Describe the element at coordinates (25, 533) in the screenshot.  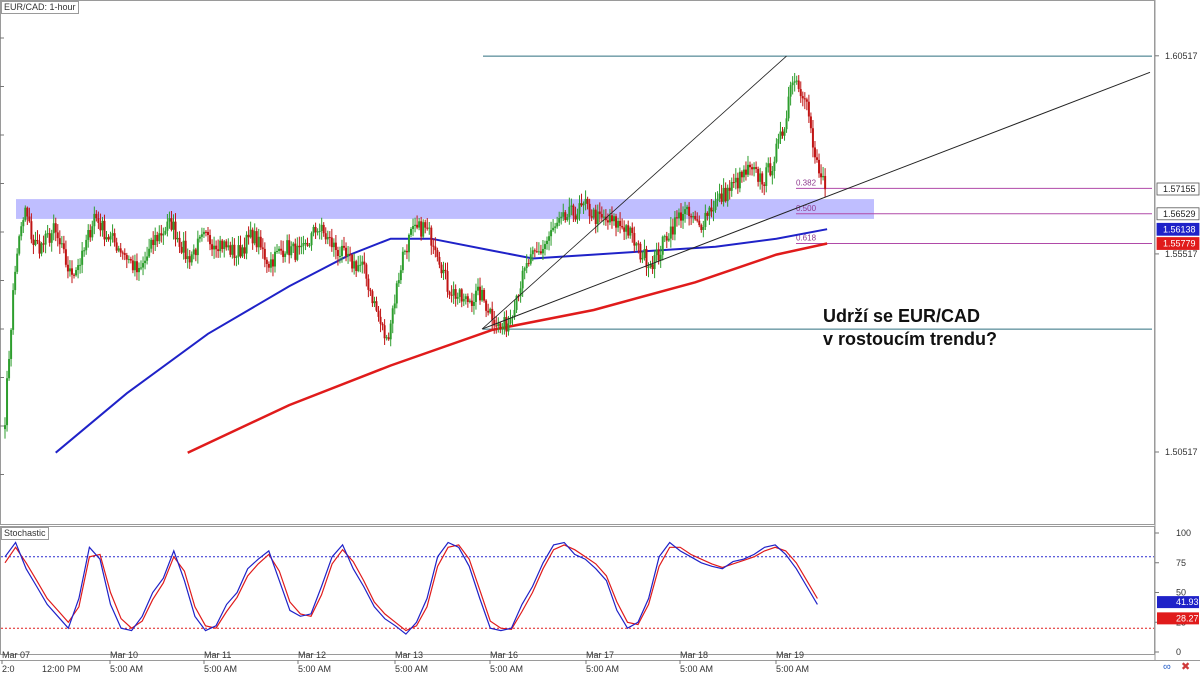
I see `stoch-panel-label: Stochastic` at that location.